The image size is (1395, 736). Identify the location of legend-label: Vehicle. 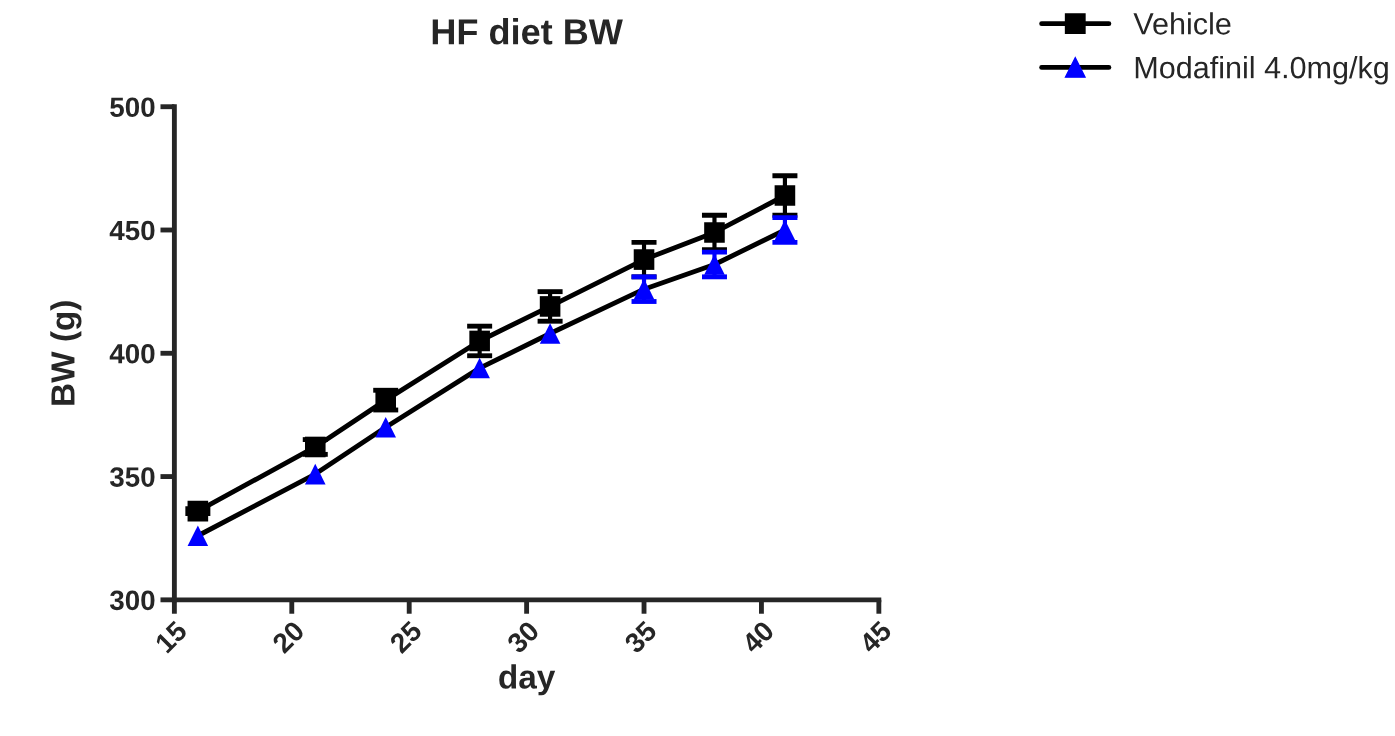
(1182, 23).